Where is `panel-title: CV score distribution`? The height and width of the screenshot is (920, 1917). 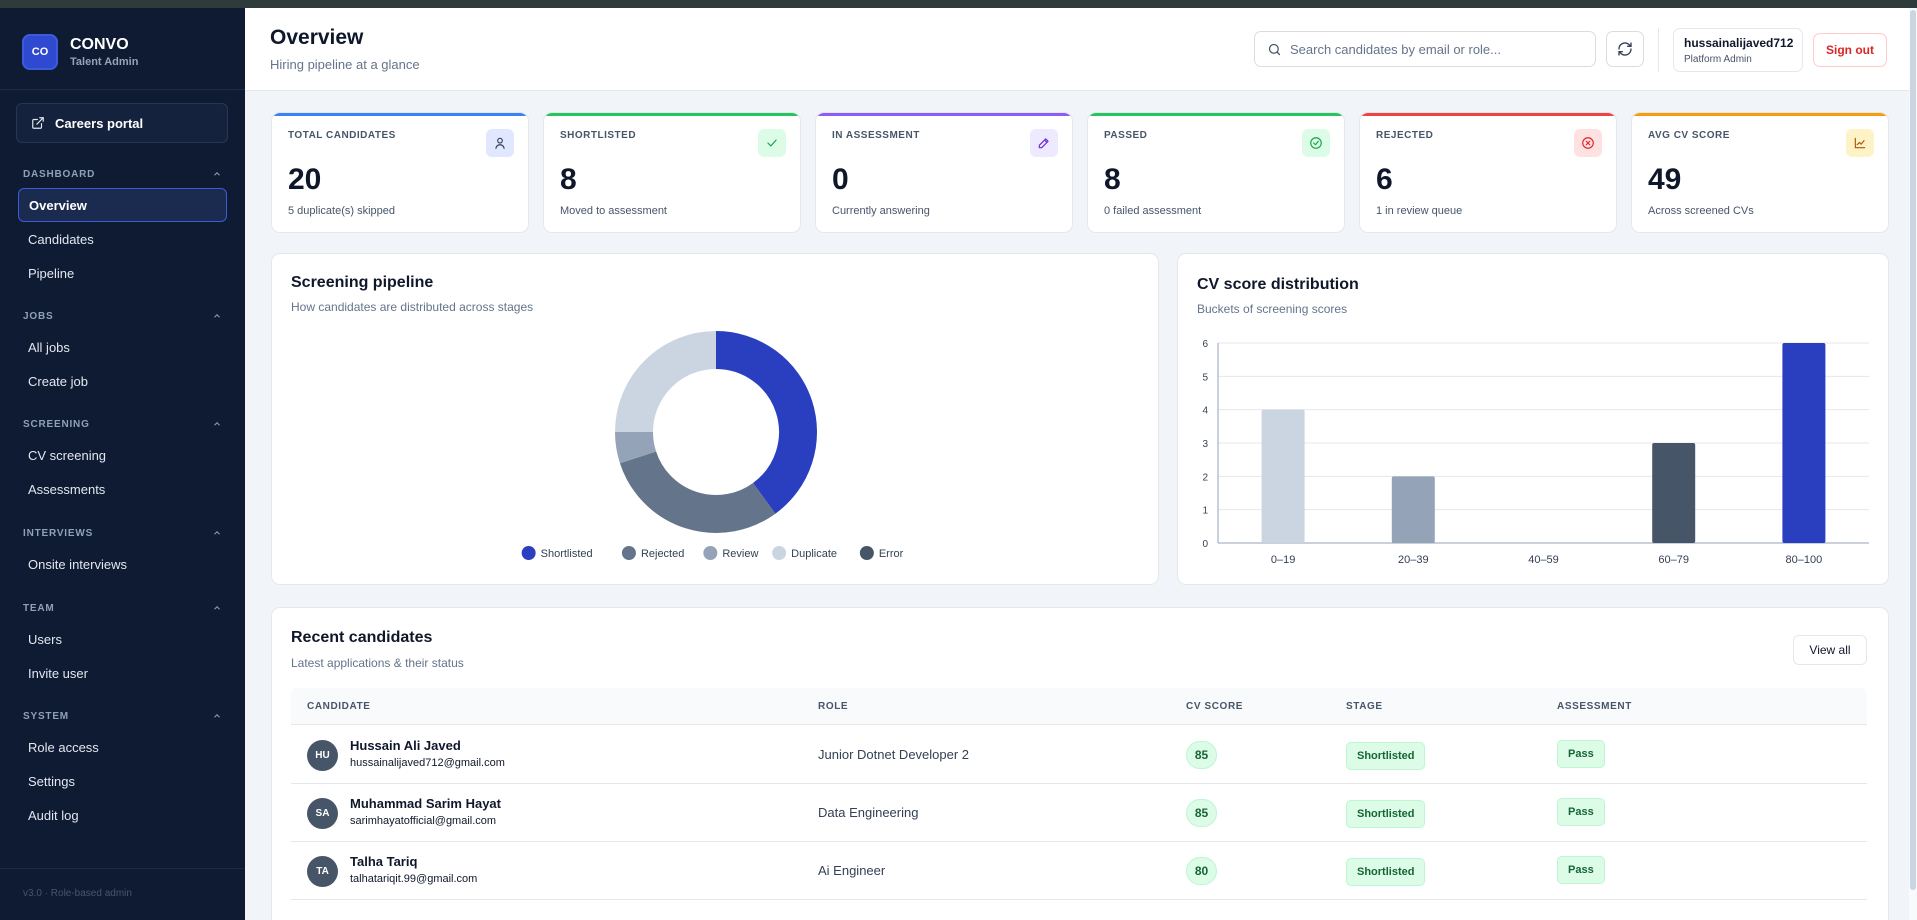
panel-title: CV score distribution is located at coordinates (1278, 284).